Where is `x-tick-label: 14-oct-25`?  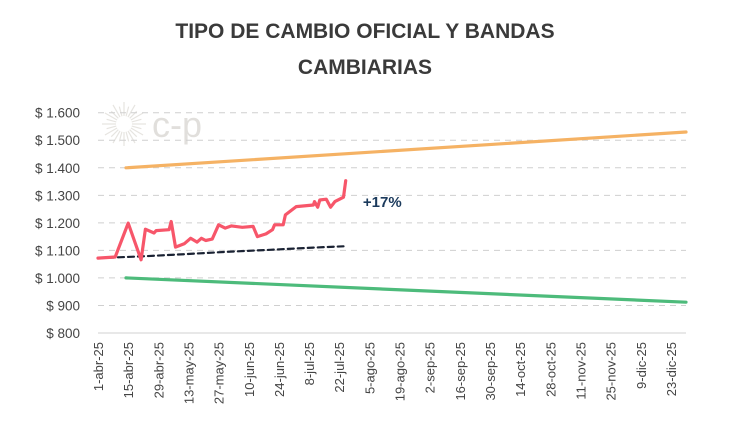 x-tick-label: 14-oct-25 is located at coordinates (520, 369).